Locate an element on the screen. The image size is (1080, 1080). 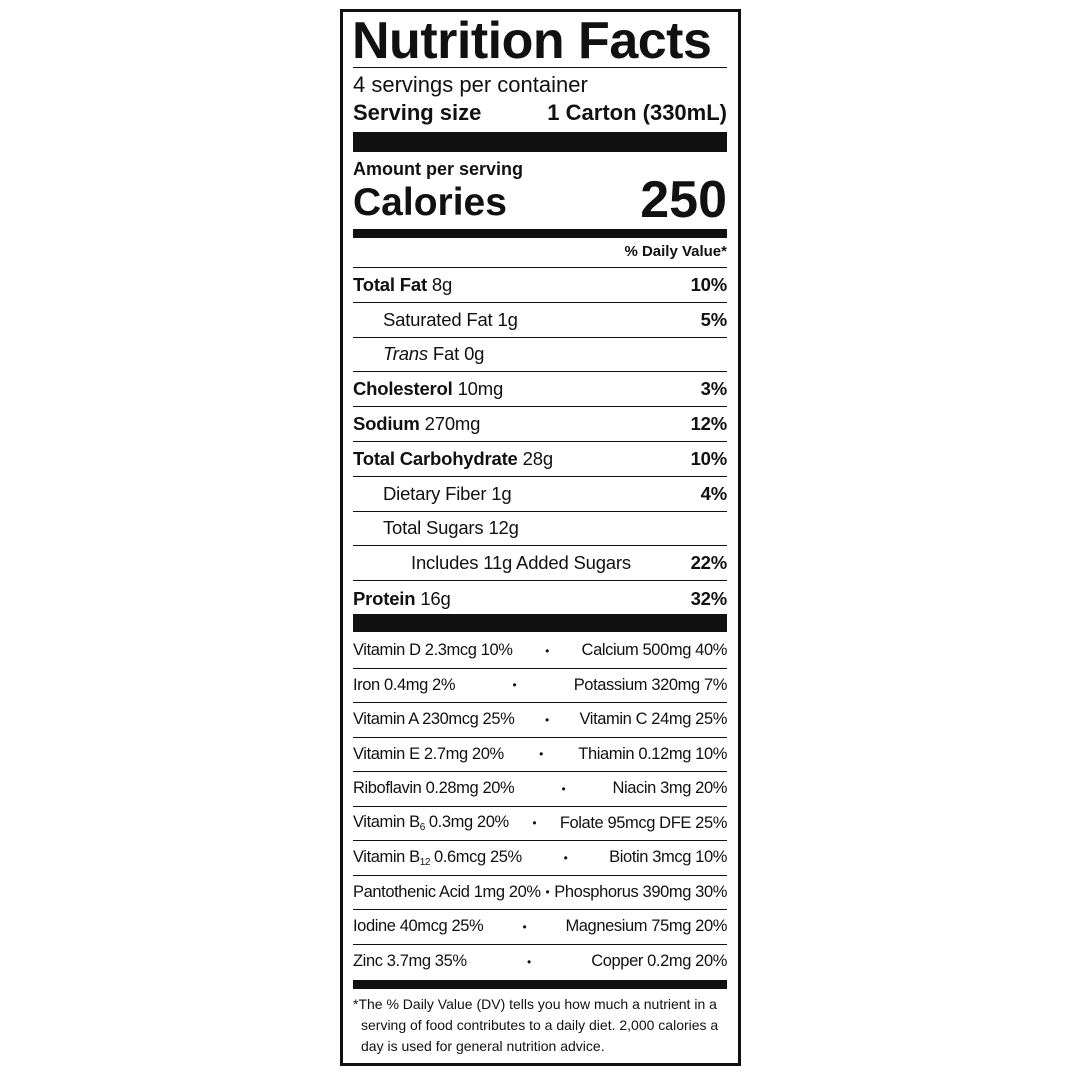
calories: Calories 250 is located at coordinates (540, 200).